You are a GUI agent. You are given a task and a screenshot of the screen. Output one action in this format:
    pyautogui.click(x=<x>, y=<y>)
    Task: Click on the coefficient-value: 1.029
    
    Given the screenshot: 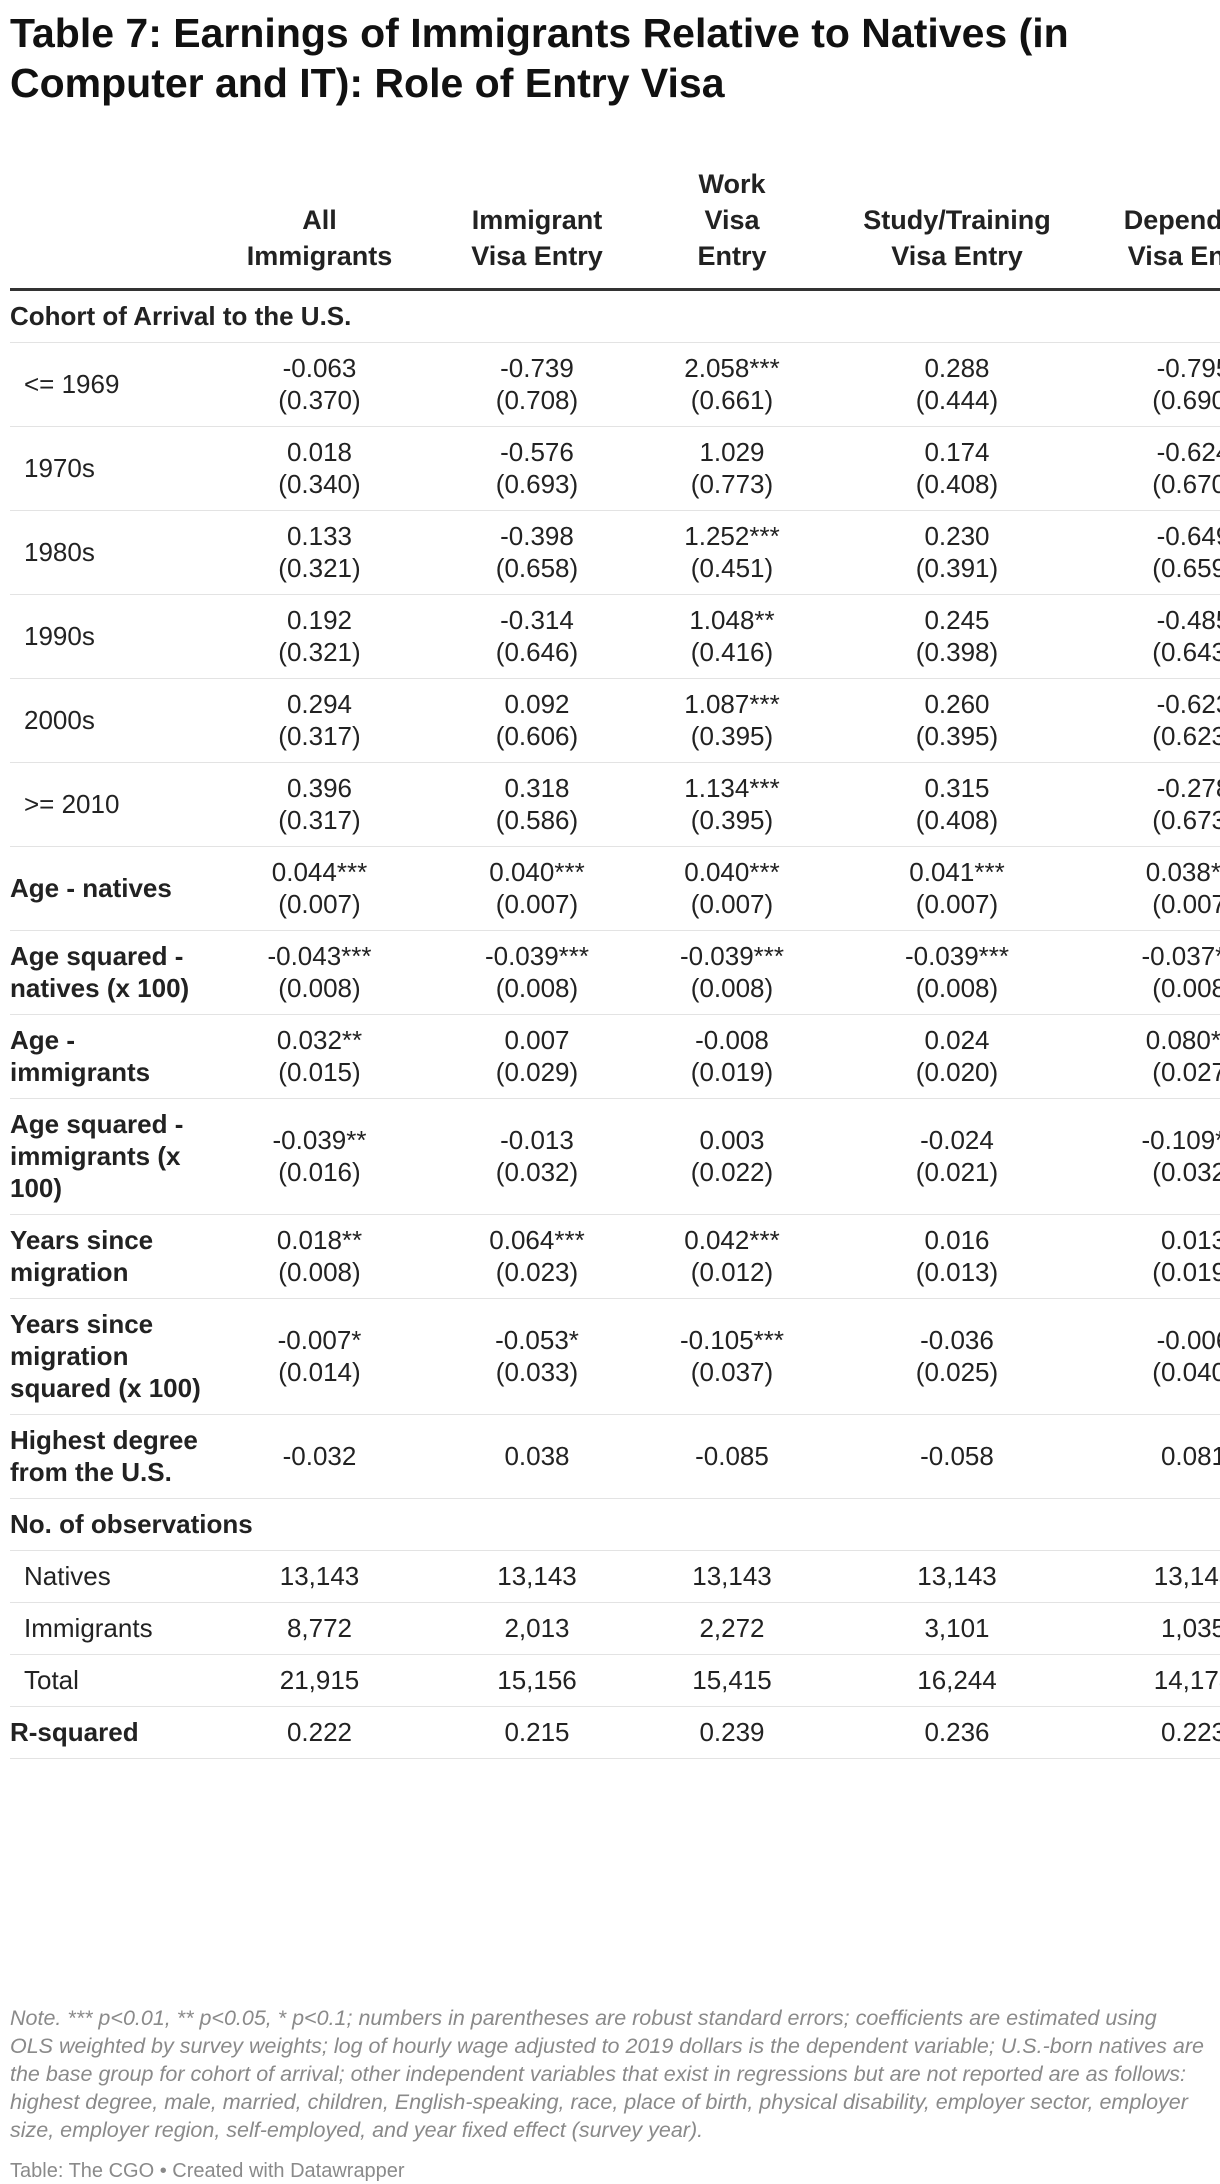 What is the action you would take?
    pyautogui.click(x=732, y=452)
    